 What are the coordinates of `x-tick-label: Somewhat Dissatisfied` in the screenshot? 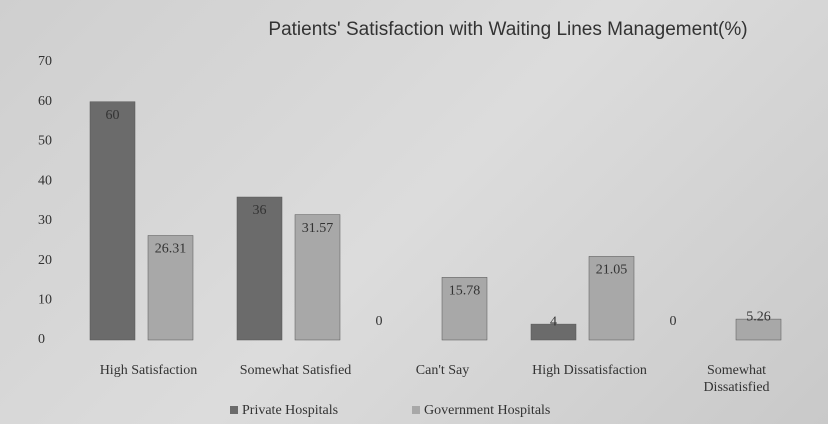 It's located at (736, 379).